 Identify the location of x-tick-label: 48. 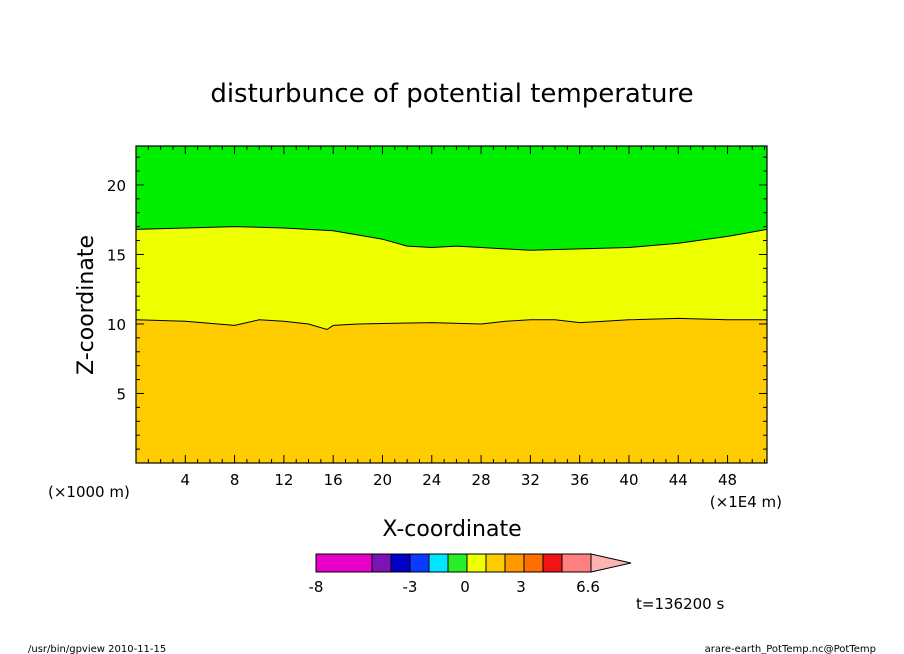
(727, 480).